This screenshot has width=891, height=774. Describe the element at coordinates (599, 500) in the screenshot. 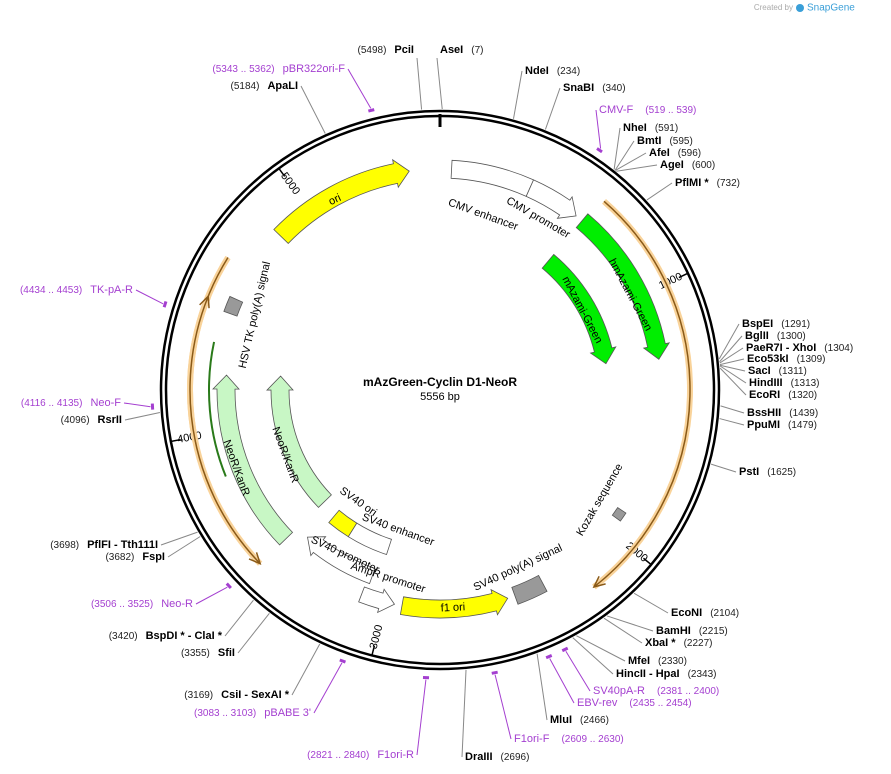

I see `feature-label: Kozak sequence` at that location.